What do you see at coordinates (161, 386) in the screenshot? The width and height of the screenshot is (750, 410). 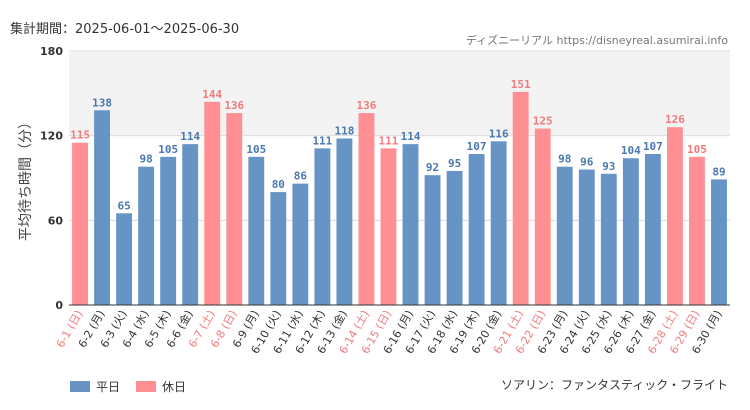 I see `legend-item-holiday: 休日` at bounding box center [161, 386].